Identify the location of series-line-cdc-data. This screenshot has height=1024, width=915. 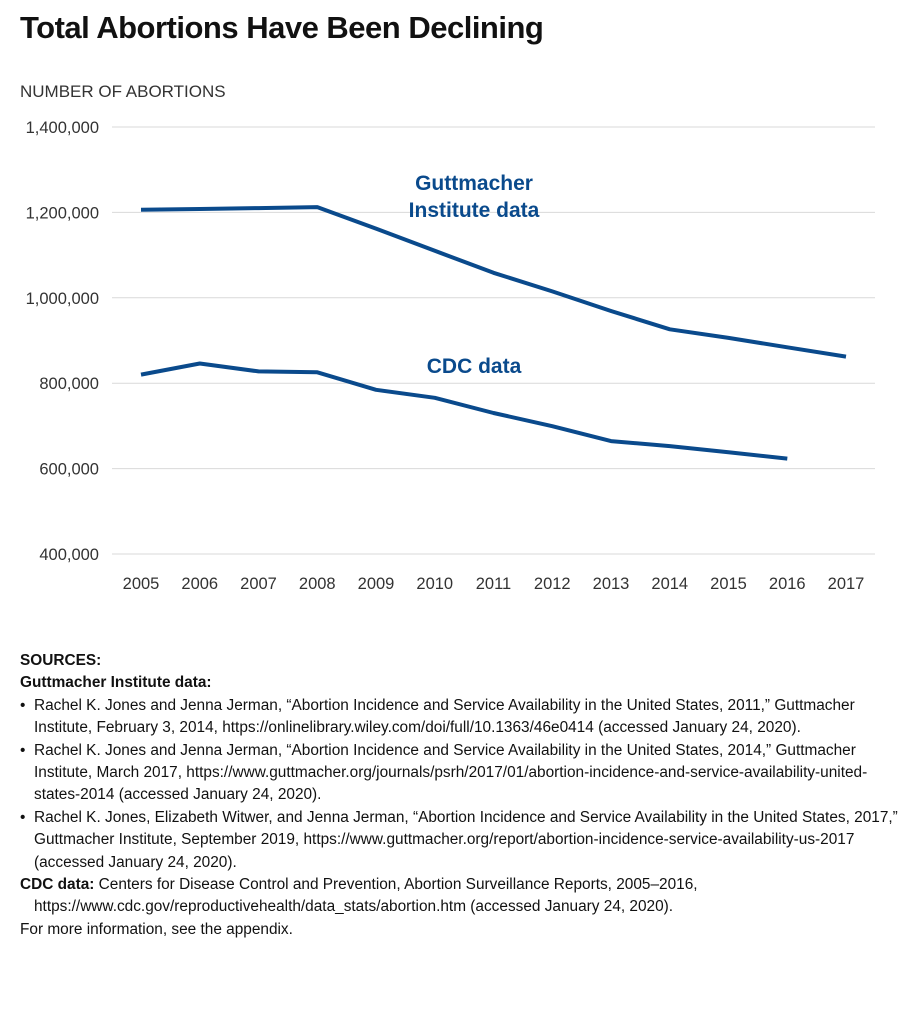
(464, 411).